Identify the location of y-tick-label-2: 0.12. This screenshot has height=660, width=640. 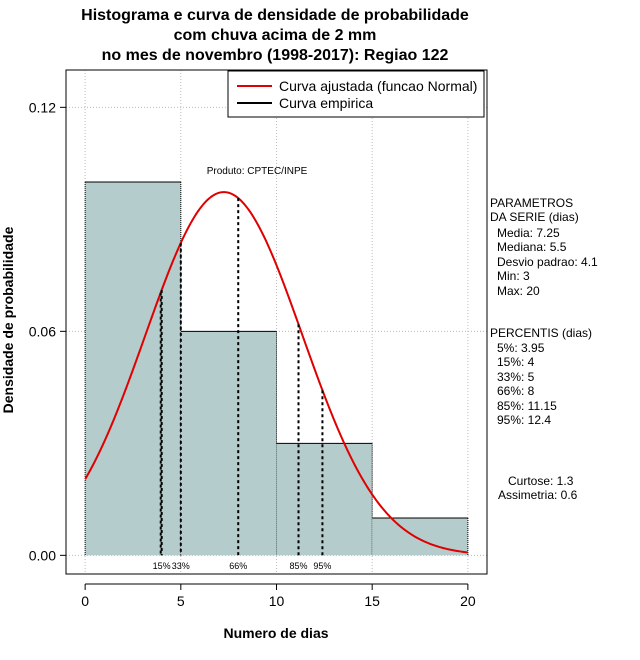
(42, 107).